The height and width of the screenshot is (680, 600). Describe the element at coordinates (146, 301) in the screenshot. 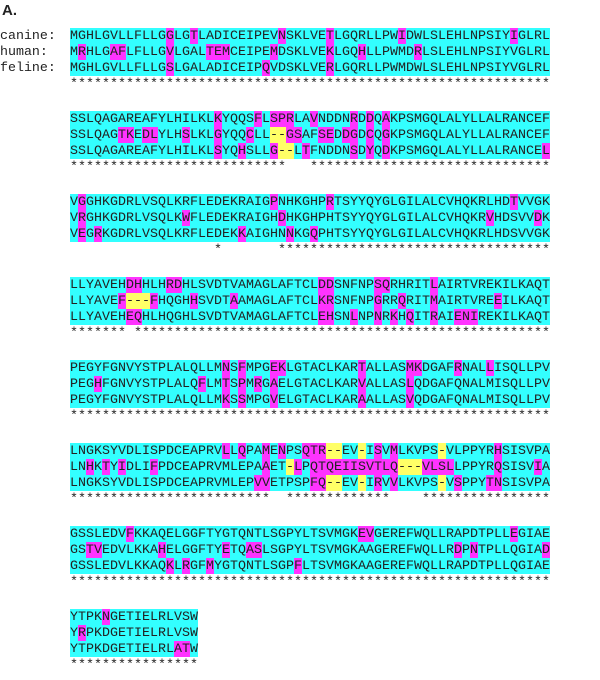

I see `residue: -` at that location.